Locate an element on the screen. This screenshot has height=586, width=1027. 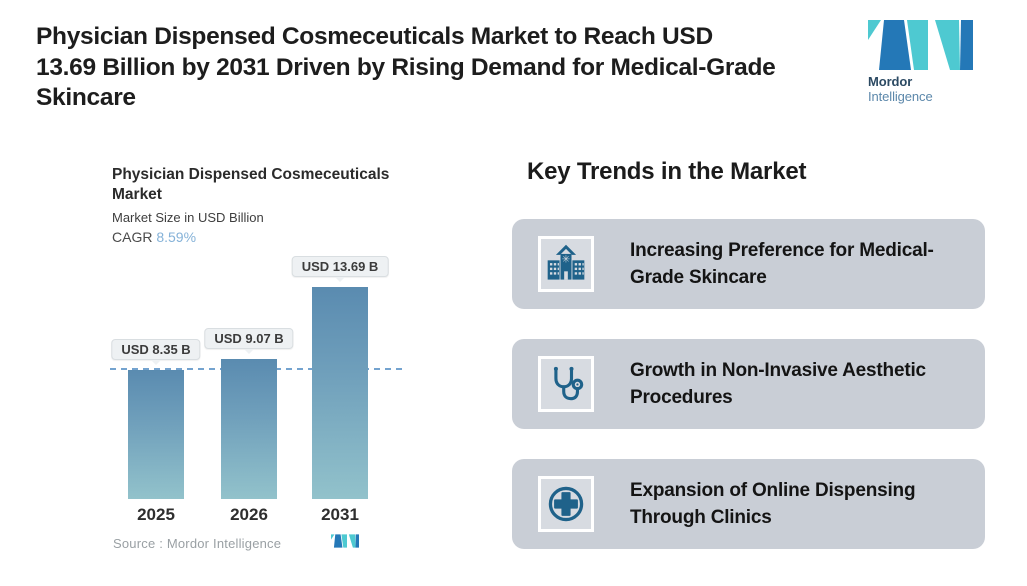
hospital-icon: ✳ is located at coordinates (566, 264).